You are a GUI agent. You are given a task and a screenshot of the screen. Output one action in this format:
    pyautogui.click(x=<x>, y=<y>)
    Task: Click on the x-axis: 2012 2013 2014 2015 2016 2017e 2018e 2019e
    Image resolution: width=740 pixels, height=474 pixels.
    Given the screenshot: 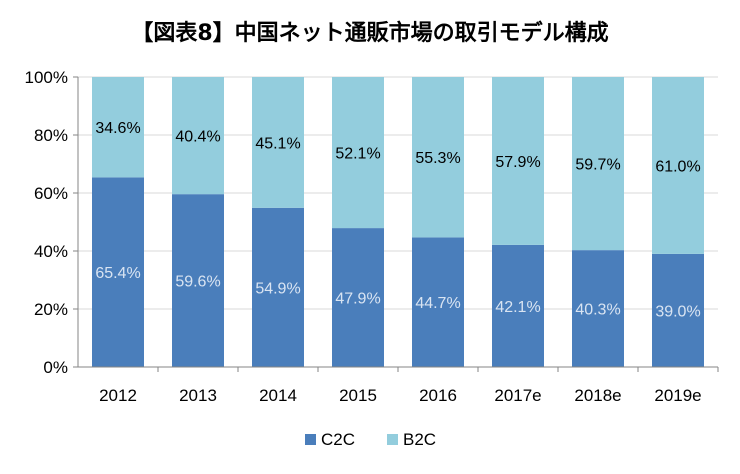 What is the action you would take?
    pyautogui.click(x=398, y=385)
    